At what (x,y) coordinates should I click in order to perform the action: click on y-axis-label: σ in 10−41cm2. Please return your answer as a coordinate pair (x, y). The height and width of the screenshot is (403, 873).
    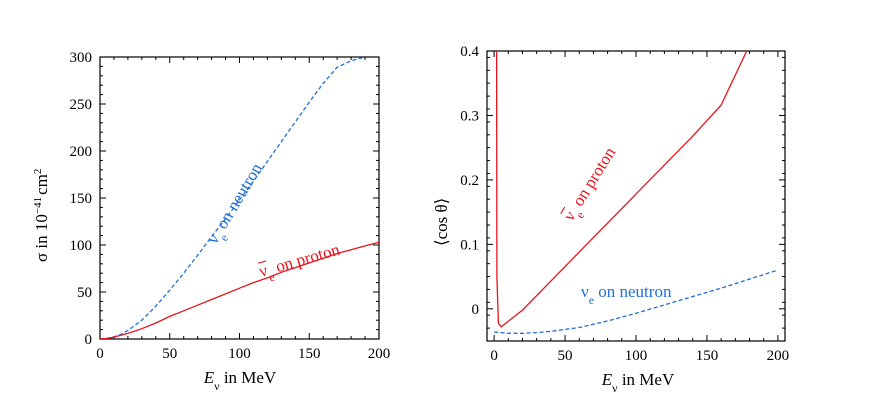
    Looking at the image, I should click on (41, 215).